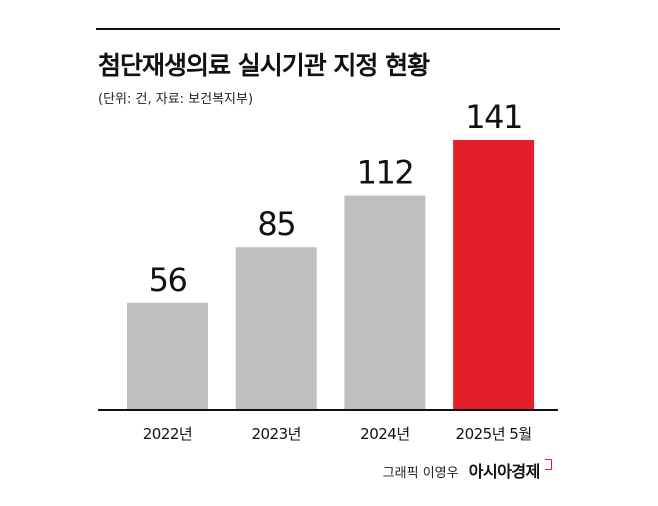 This screenshot has height=506, width=658. Describe the element at coordinates (328, 29) in the screenshot. I see `top-rule` at that location.